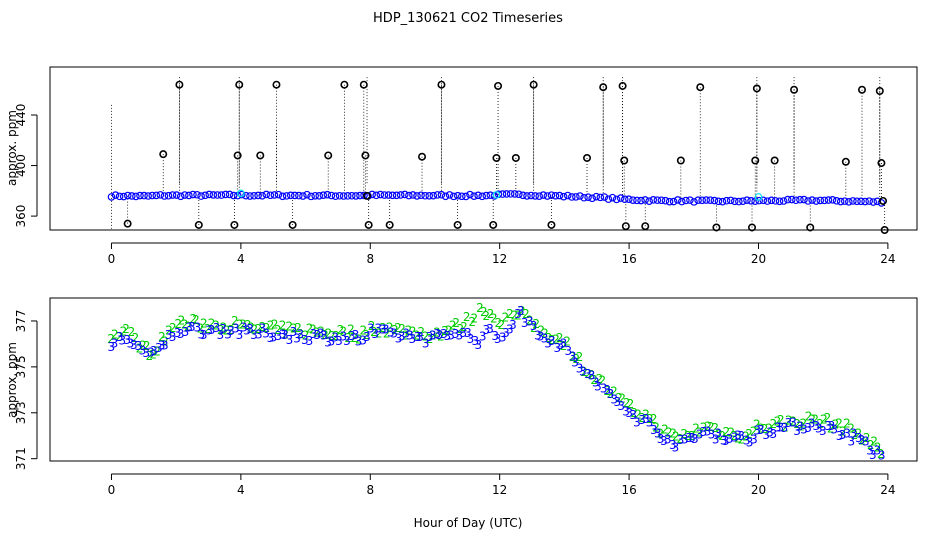 Image resolution: width=936 pixels, height=540 pixels. What do you see at coordinates (499, 259) in the screenshot?
I see `top-x-tick-label: 12` at bounding box center [499, 259].